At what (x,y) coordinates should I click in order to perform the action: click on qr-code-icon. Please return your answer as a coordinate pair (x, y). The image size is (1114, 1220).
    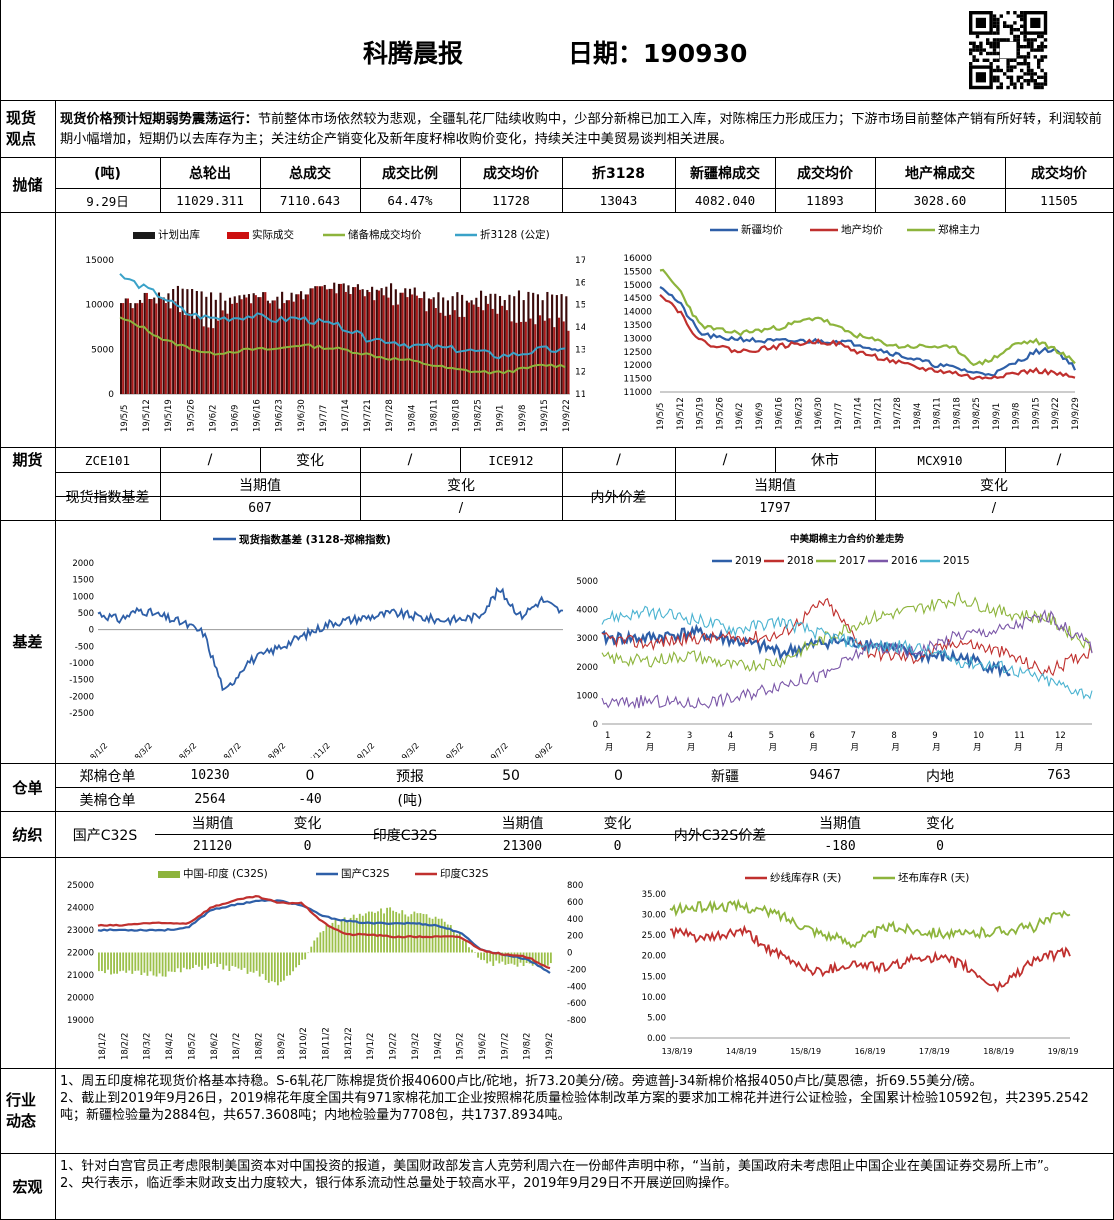
    Looking at the image, I should click on (1008, 50).